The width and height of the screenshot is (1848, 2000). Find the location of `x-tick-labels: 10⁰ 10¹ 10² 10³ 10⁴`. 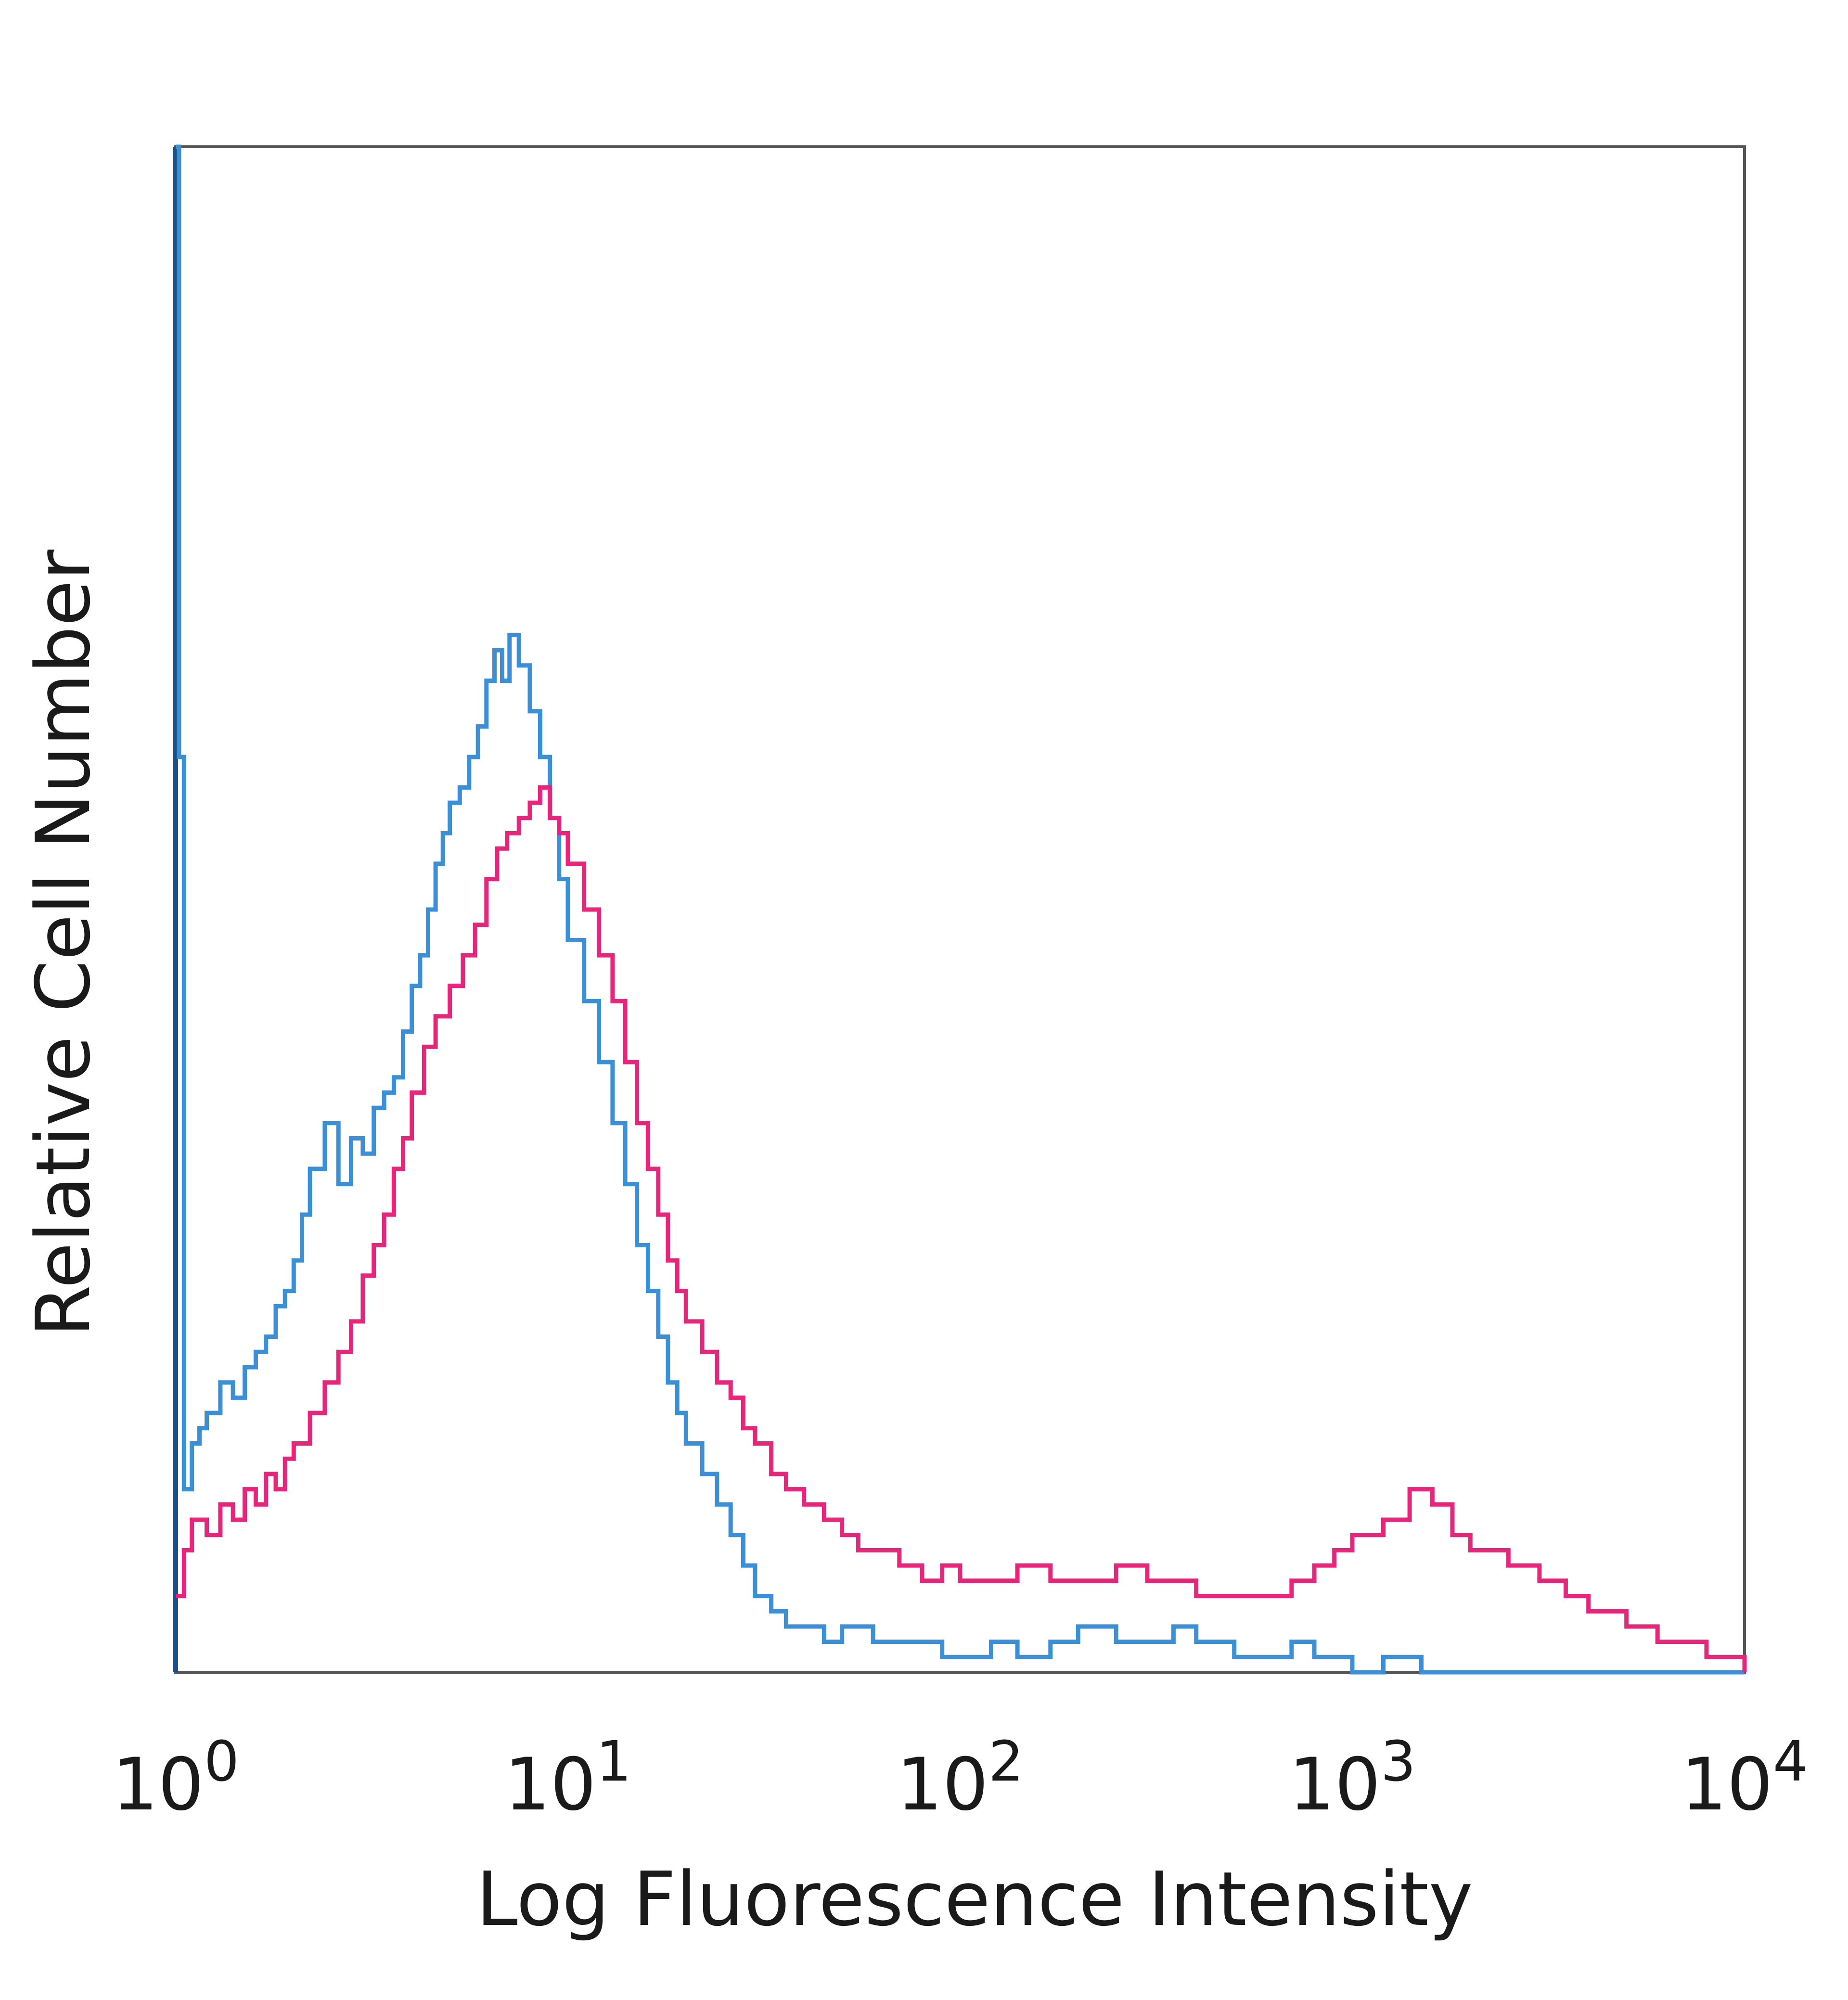

x-tick-labels: 10⁰ 10¹ 10² 10³ 10⁴ is located at coordinates (960, 1778).